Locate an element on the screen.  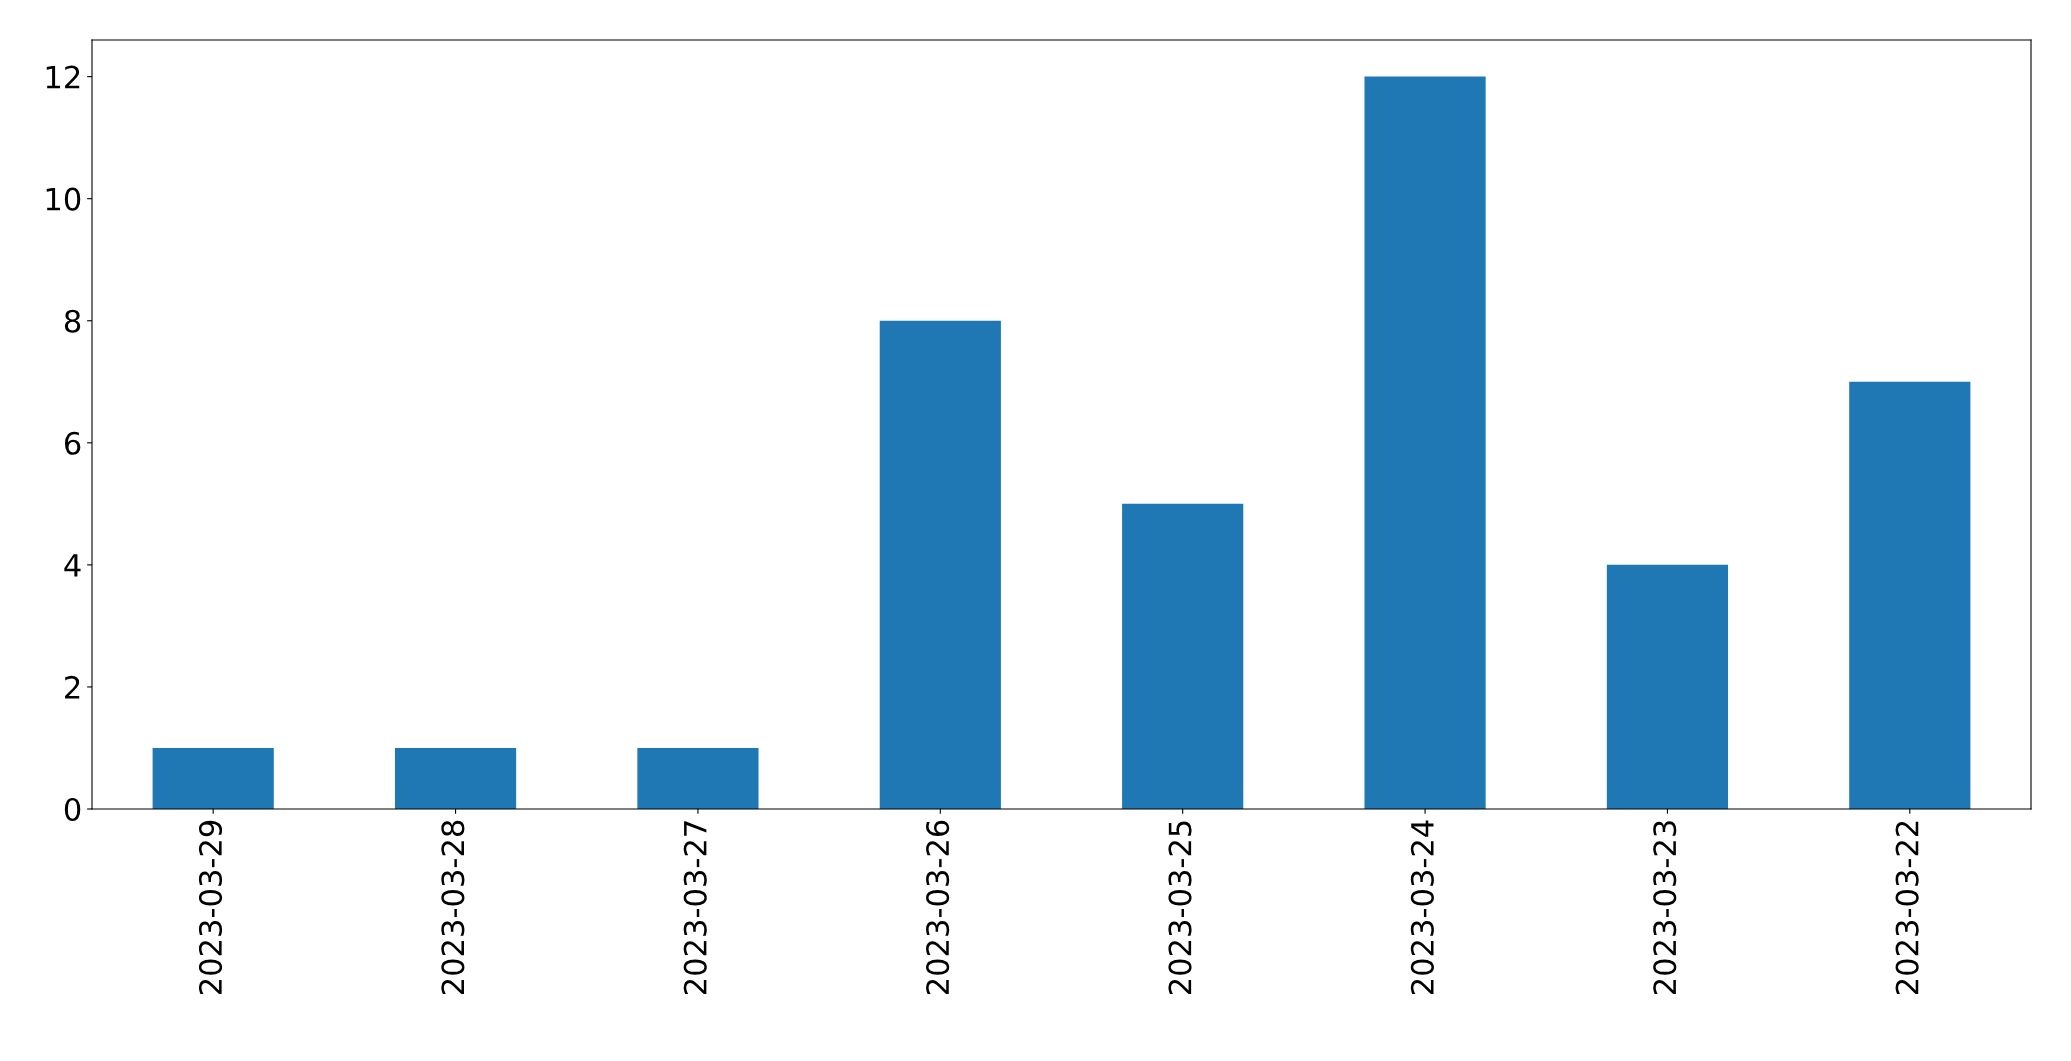
x-tick-label: 2023-03-27 is located at coordinates (695, 908).